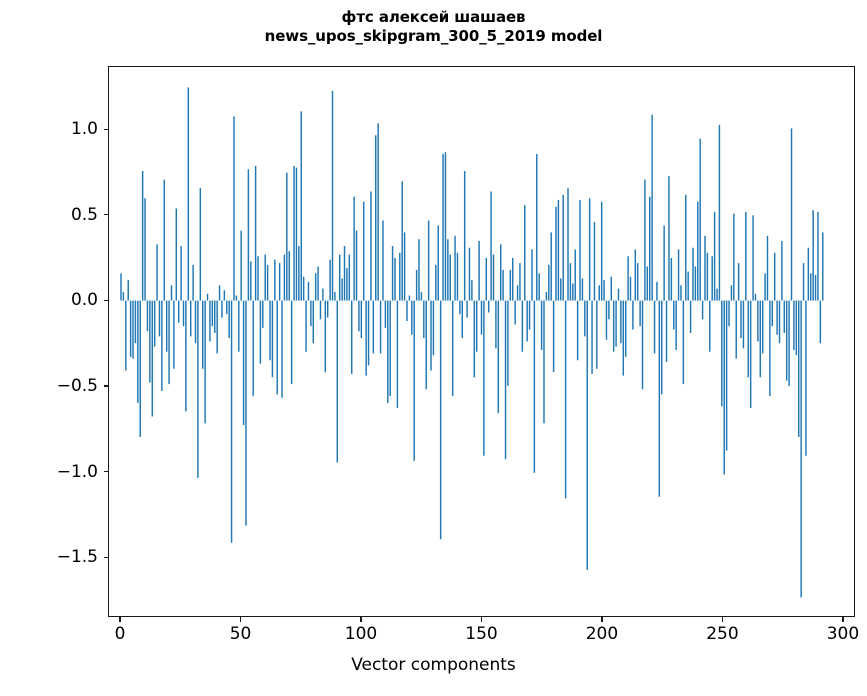  Describe the element at coordinates (602, 634) in the screenshot. I see `x-tick-label: 200` at that location.